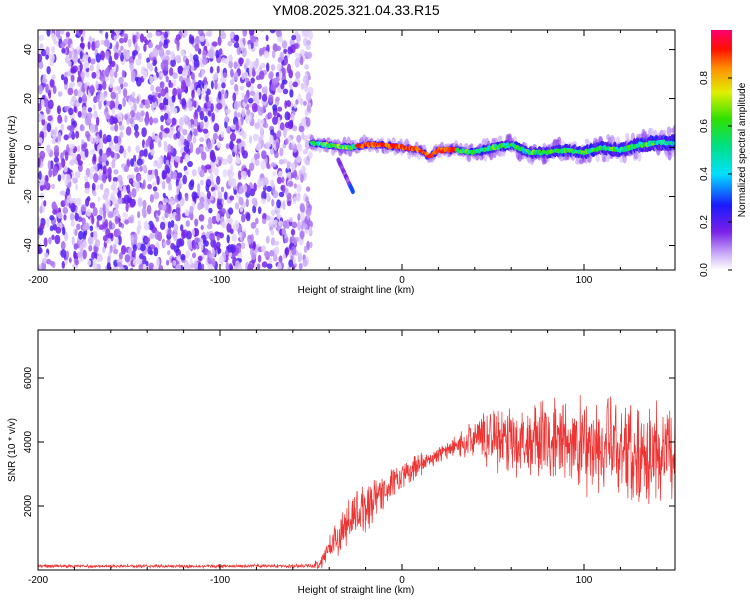  What do you see at coordinates (704, 126) in the screenshot?
I see `colorbar-tick-label: 0.6` at bounding box center [704, 126].